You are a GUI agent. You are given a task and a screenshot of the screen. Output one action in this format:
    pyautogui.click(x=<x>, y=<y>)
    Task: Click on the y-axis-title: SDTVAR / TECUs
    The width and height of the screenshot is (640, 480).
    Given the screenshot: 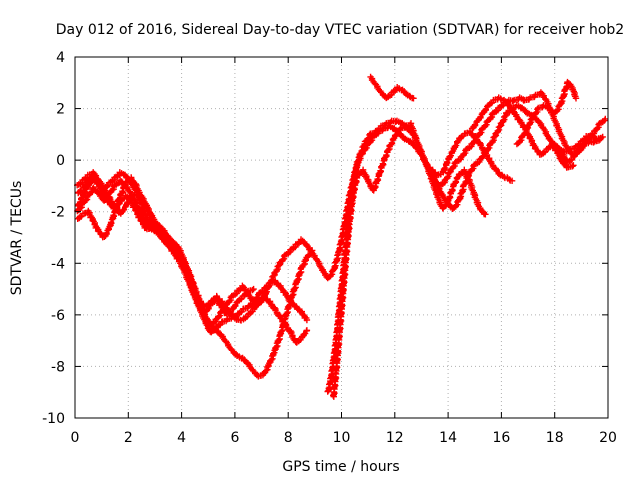 What is the action you would take?
    pyautogui.click(x=17, y=238)
    